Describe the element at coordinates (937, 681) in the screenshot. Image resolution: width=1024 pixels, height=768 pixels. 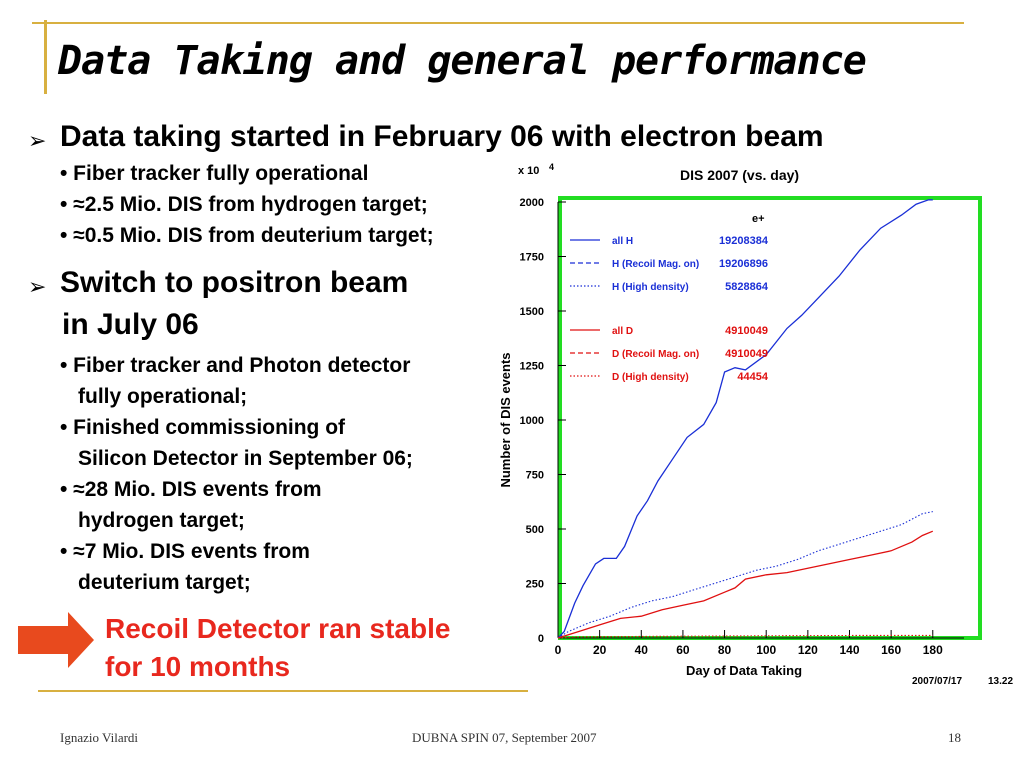
I see `timestamp-date: 2007/07/17` at that location.